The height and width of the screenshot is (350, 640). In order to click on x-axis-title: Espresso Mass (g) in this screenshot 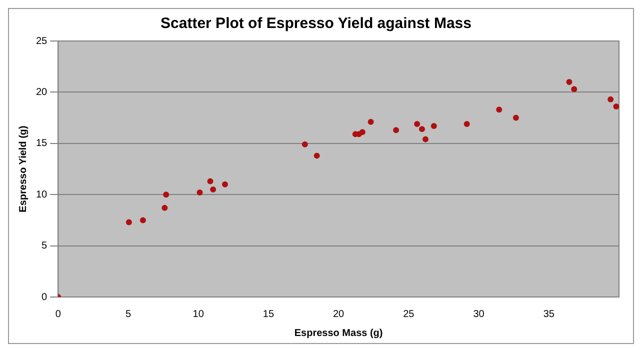, I will do `click(338, 333)`.